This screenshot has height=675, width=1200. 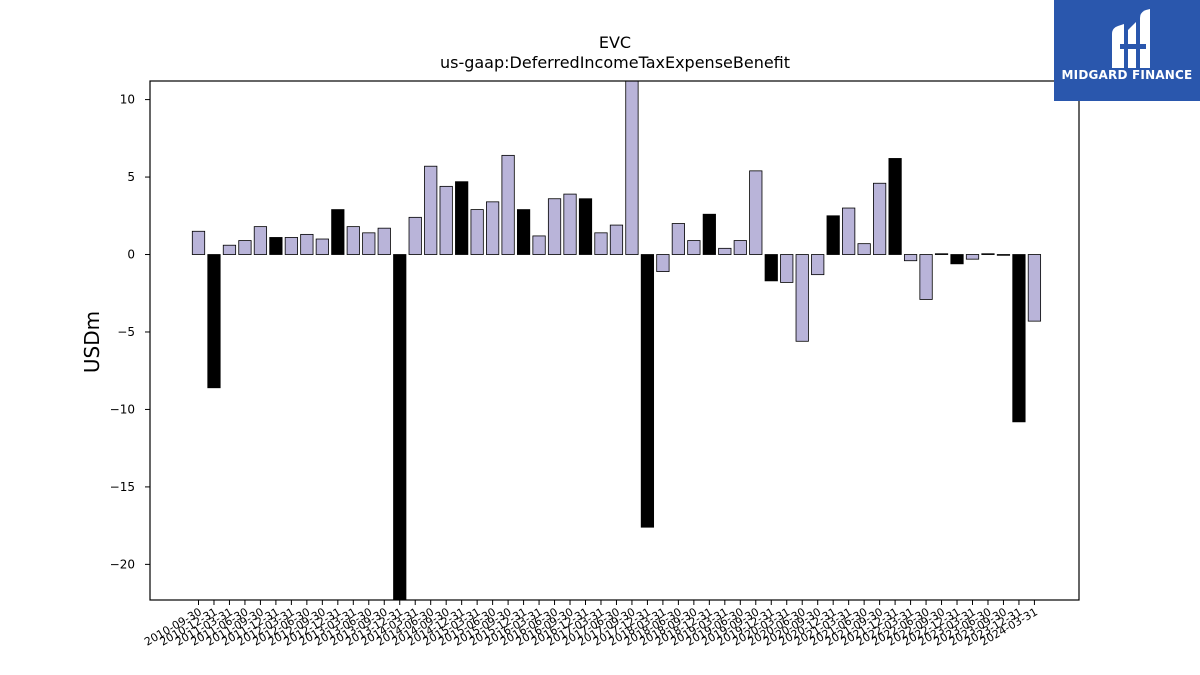 What do you see at coordinates (122, 487) in the screenshot?
I see `y-tick-label: −15` at bounding box center [122, 487].